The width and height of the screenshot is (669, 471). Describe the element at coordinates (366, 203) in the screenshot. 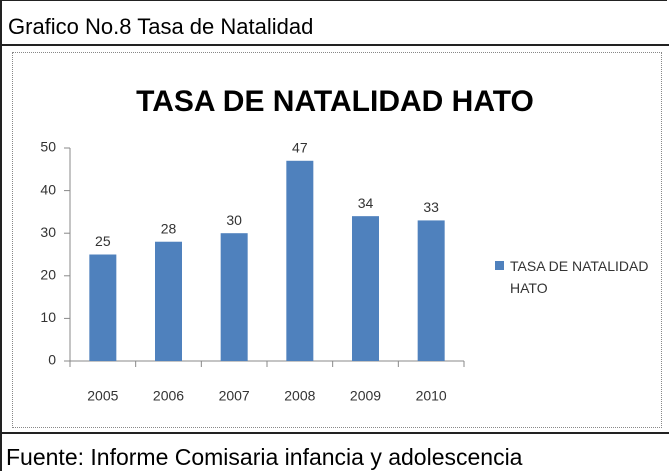

I see `data-label: 34` at that location.